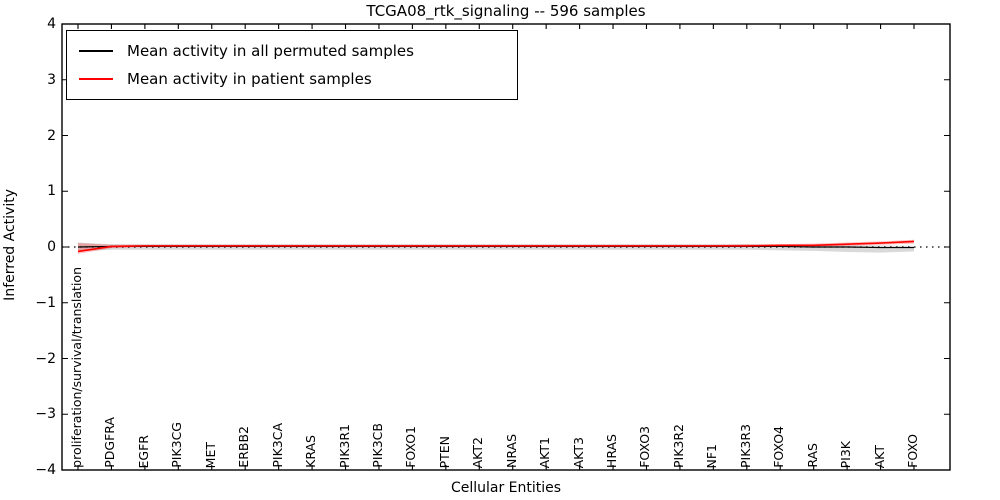  What do you see at coordinates (444, 451) in the screenshot?
I see `x-tick-label: PTEN` at bounding box center [444, 451].